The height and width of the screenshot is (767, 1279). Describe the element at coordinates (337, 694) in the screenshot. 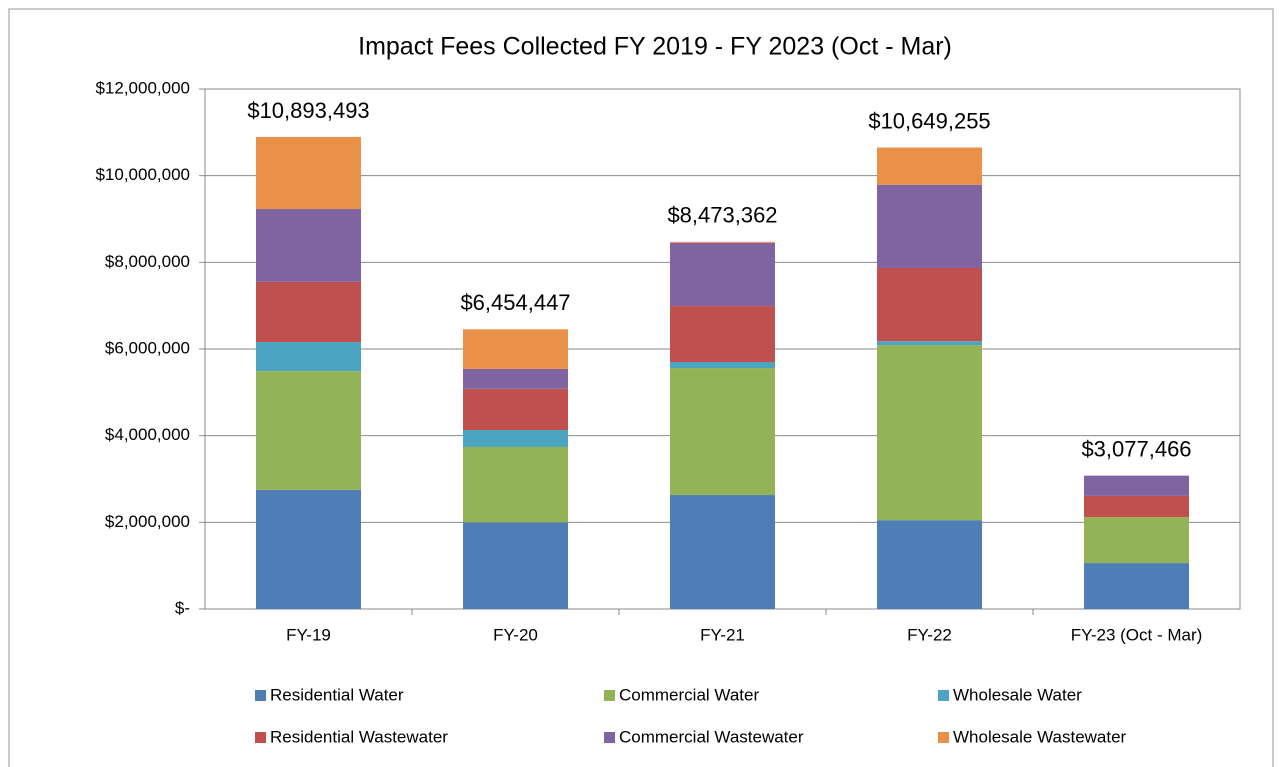

I see `legend-label: Residential Water` at that location.